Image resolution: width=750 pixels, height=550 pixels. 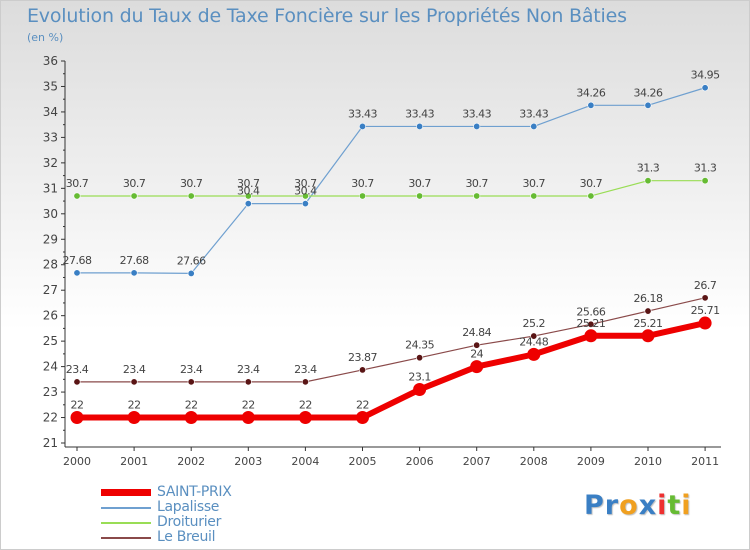 What do you see at coordinates (391, 340) in the screenshot?
I see `series-line-le-breuil` at bounding box center [391, 340].